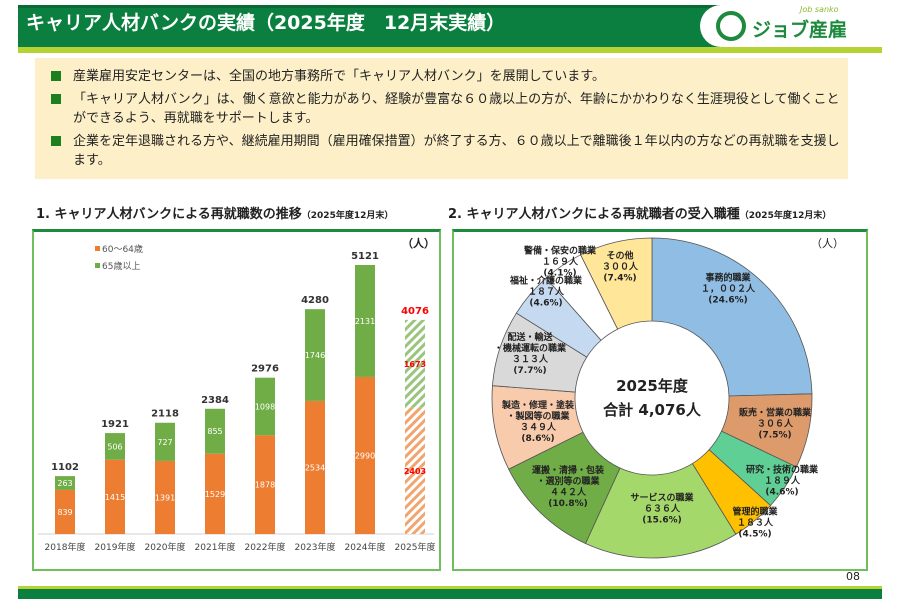  I want to click on bar-value-label: 1529, so click(215, 494).